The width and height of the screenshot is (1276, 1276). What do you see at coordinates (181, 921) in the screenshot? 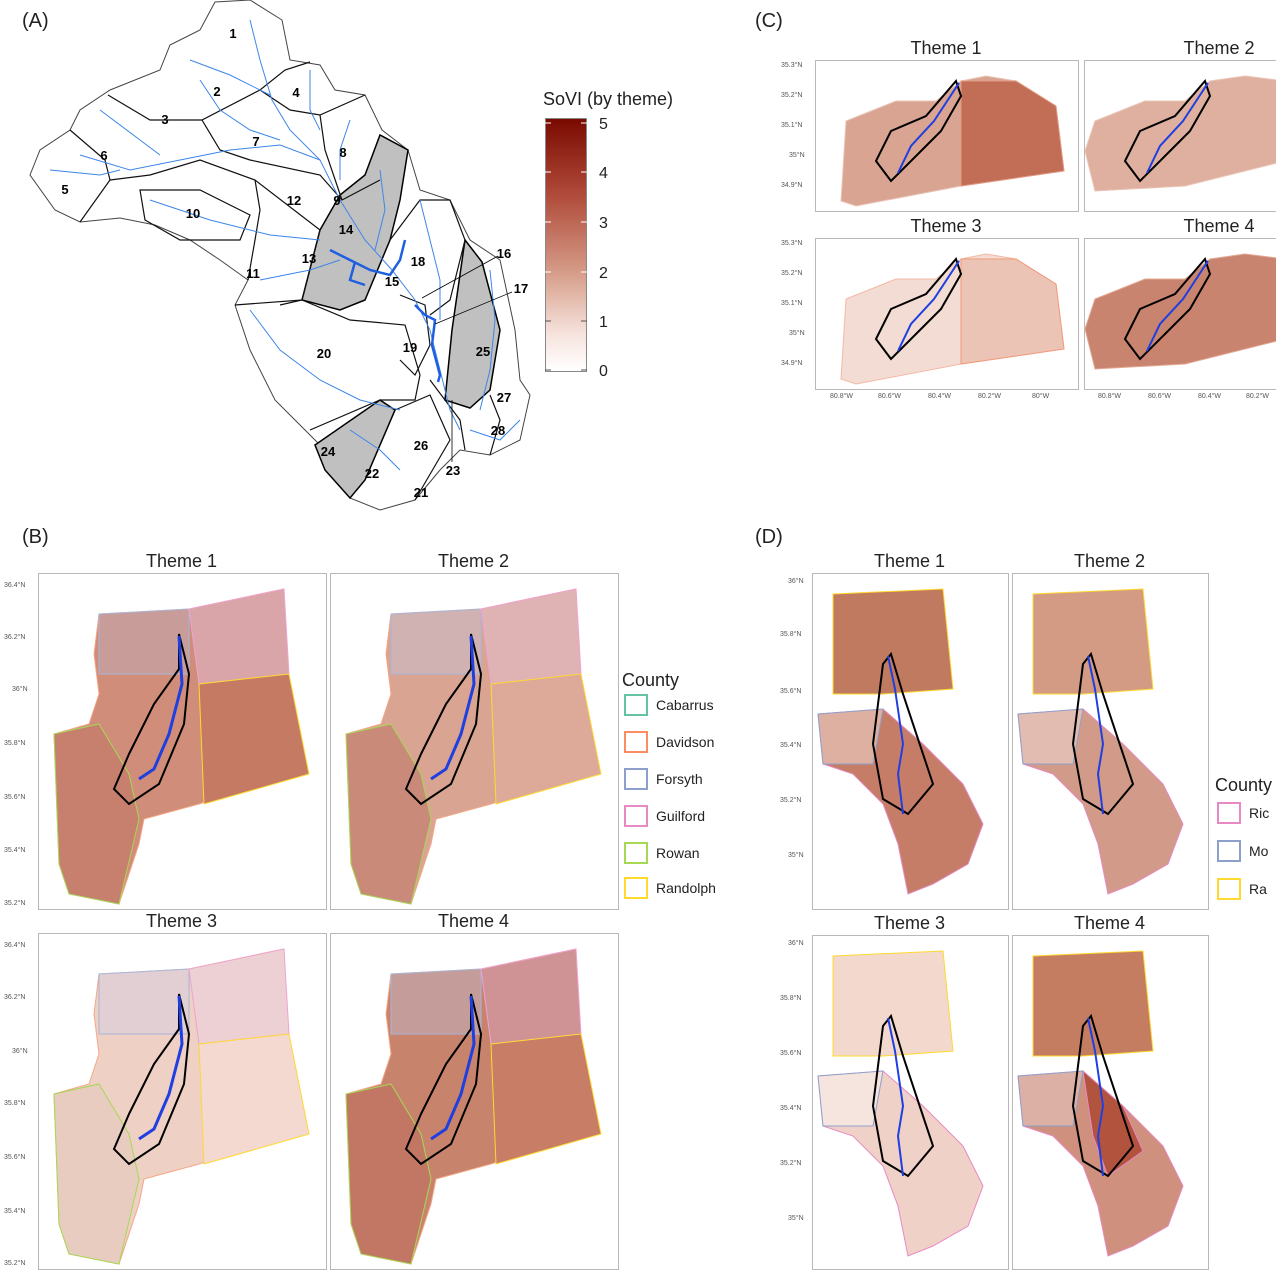
I see `b-theme-3-title: Theme 3` at bounding box center [181, 921].